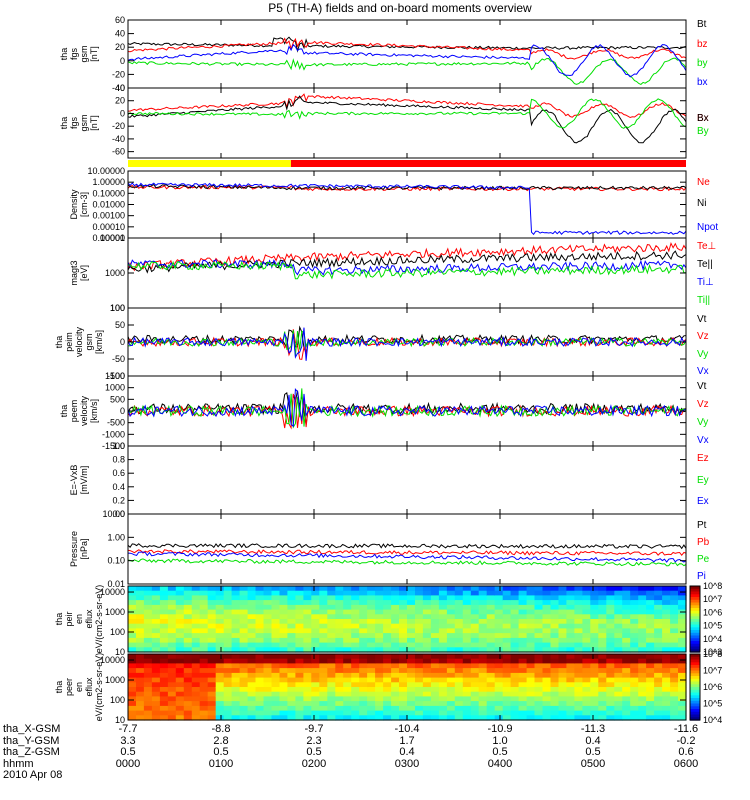  What do you see at coordinates (59, 619) in the screenshot?
I see `panel-peir-eflux-ylabel-line: tha` at bounding box center [59, 619].